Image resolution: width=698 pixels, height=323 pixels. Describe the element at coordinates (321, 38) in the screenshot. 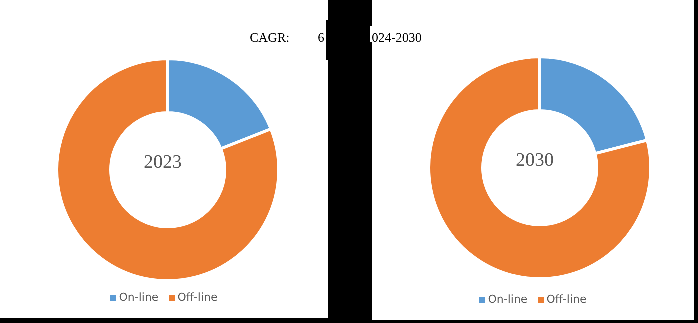

I see `text: 6` at that location.